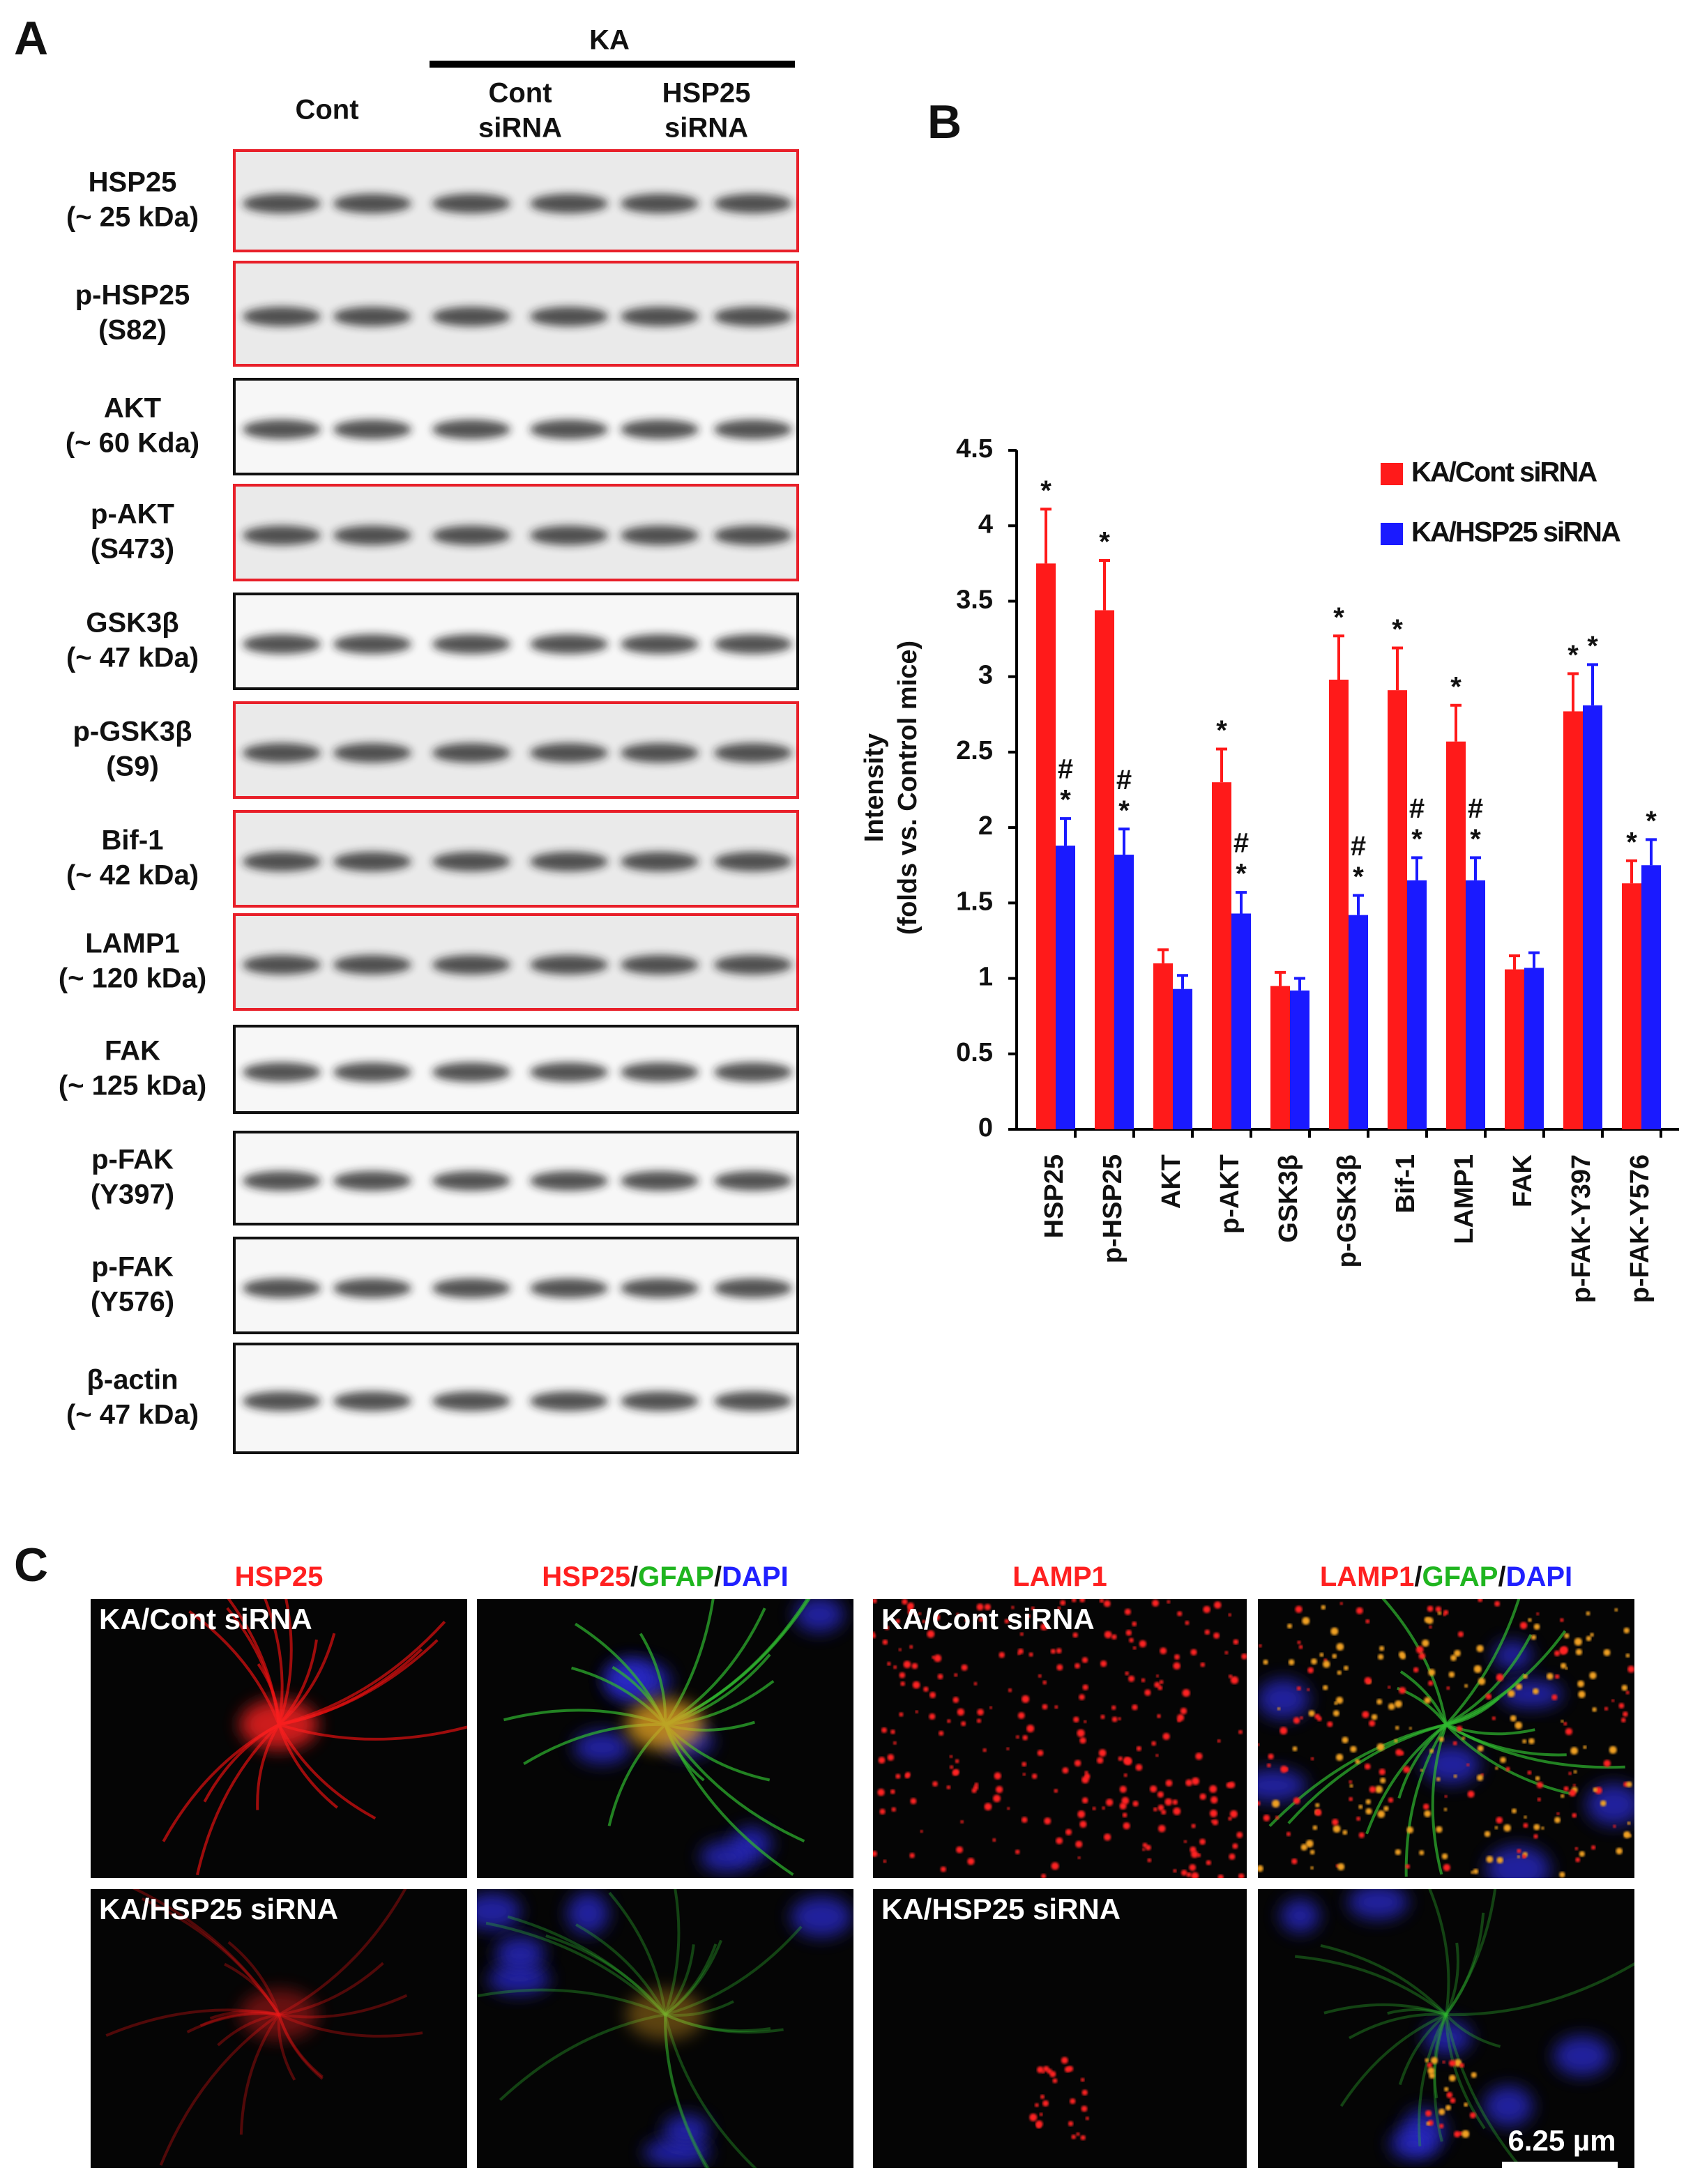  Describe the element at coordinates (755, 1576) in the screenshot. I see `header-part: DAPI` at that location.